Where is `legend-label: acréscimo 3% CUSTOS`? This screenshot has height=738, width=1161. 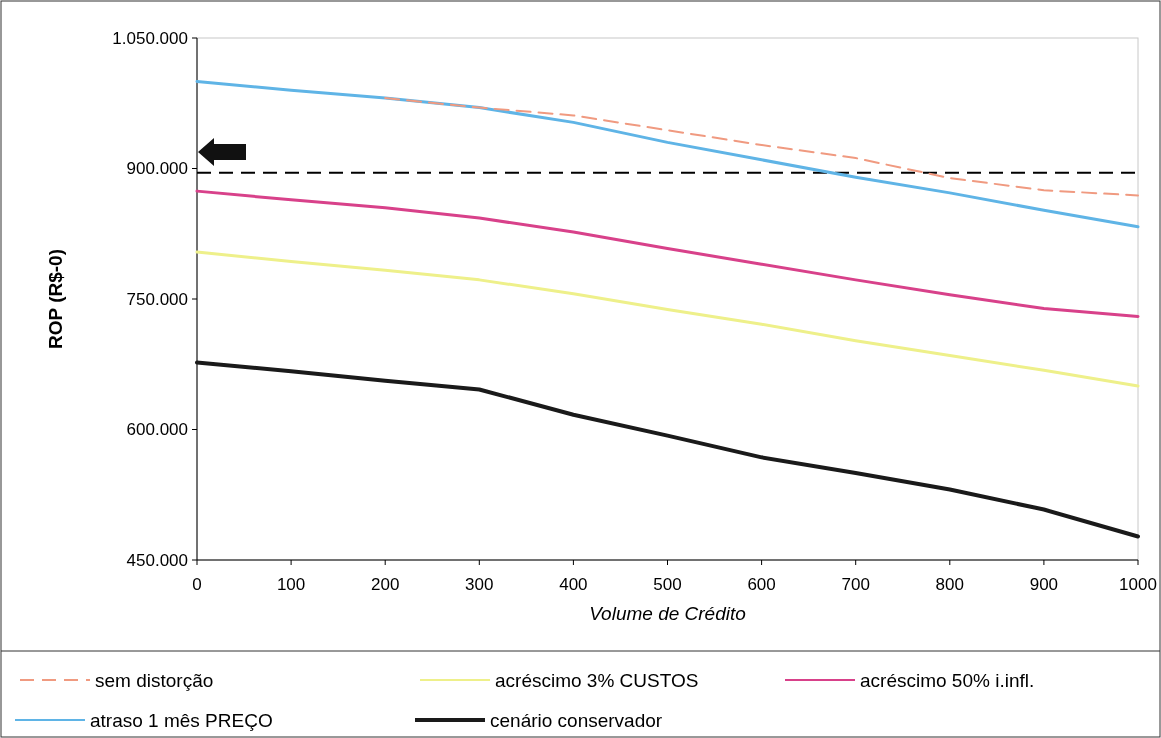
legend-label: acréscimo 3% CUSTOS is located at coordinates (597, 680).